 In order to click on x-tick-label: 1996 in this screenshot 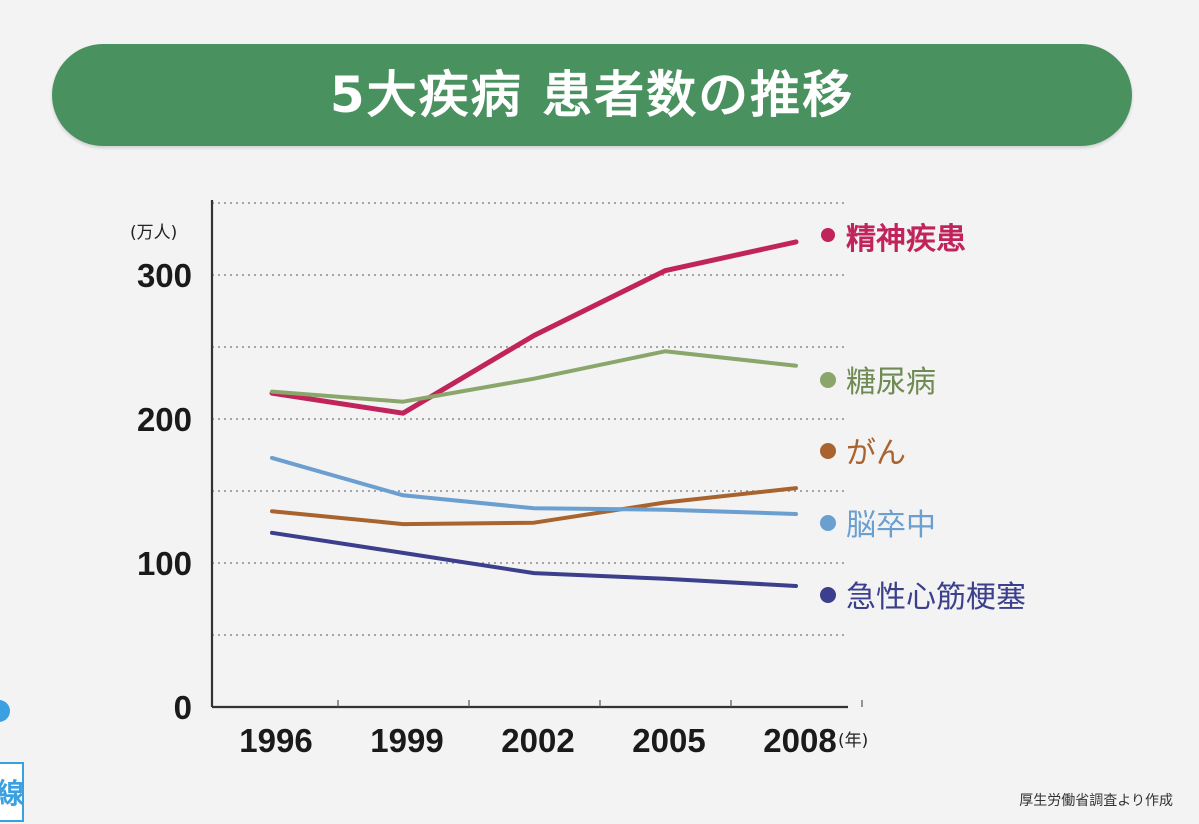, I will do `click(275, 740)`.